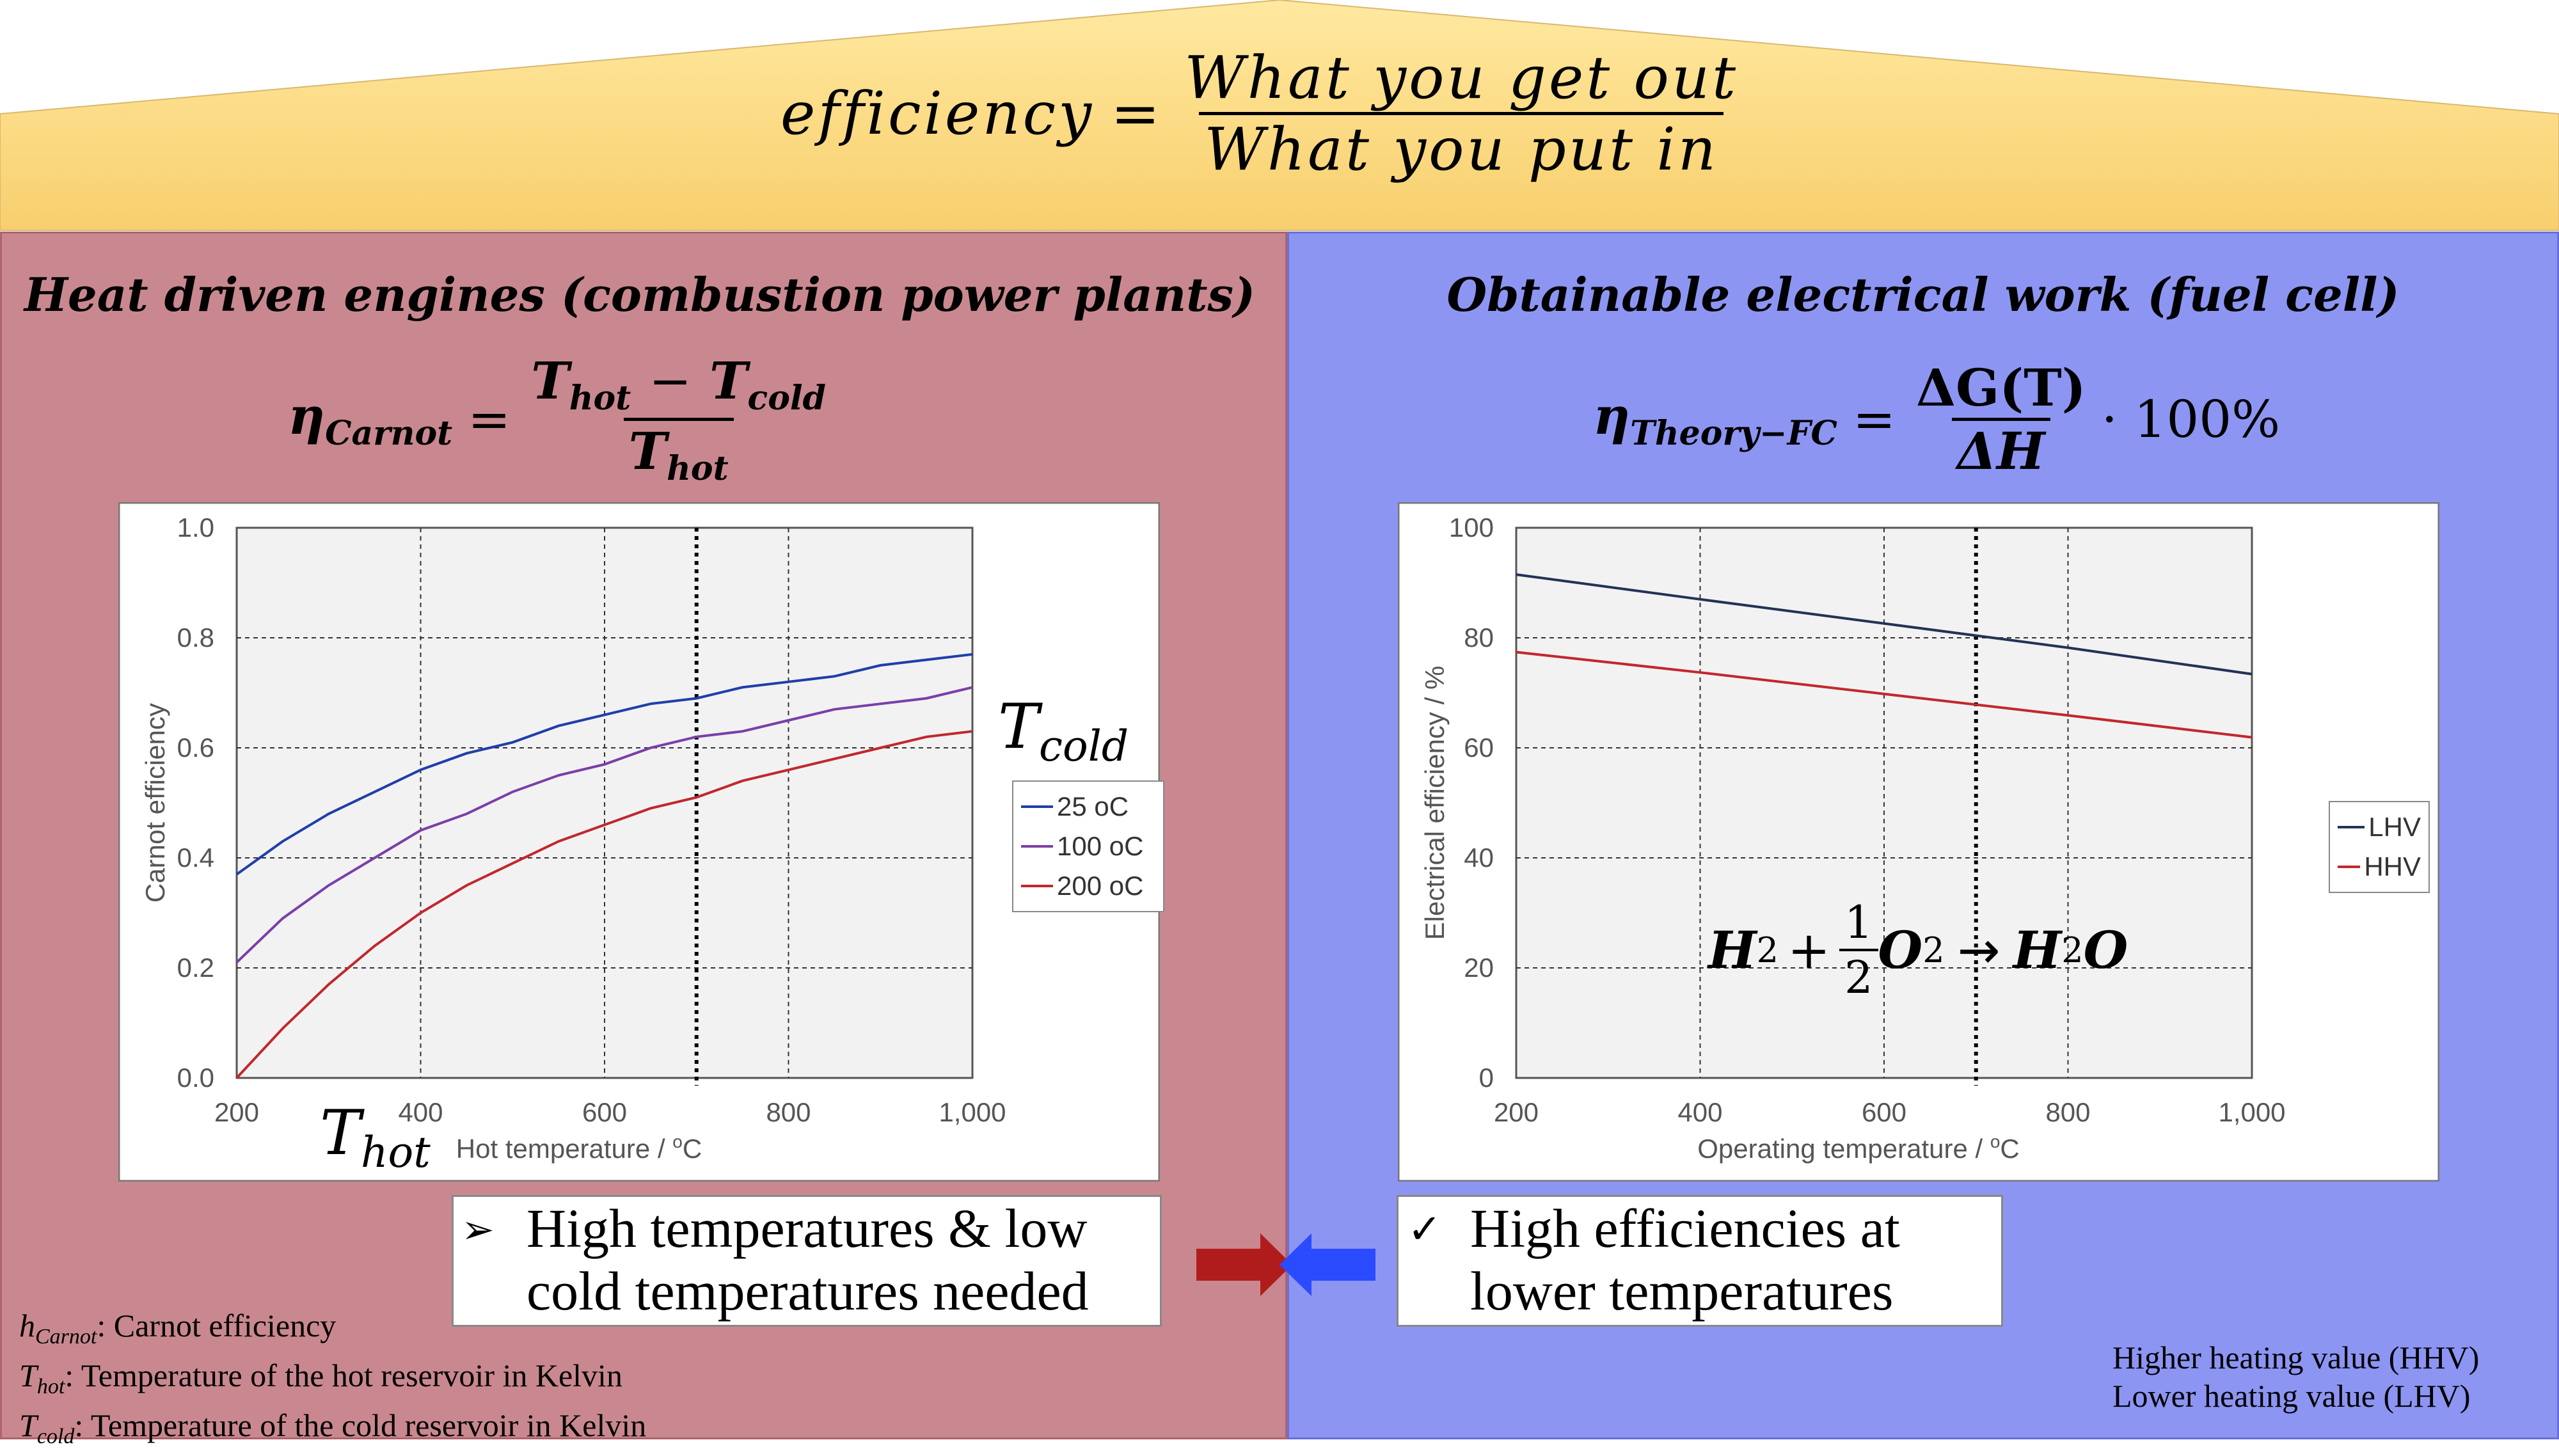 The image size is (2559, 1456). What do you see at coordinates (2191, 419) in the screenshot?
I see `fc-tail: · 100%` at bounding box center [2191, 419].